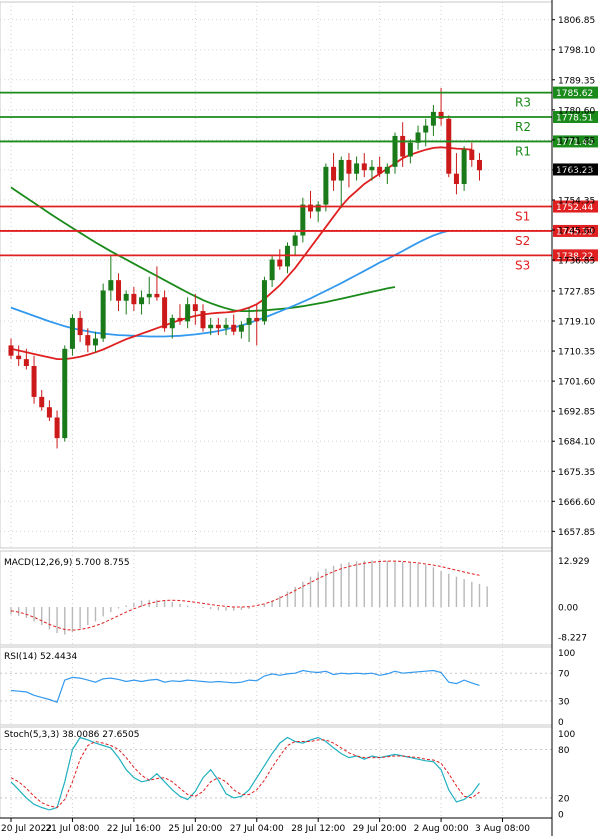 The height and width of the screenshot is (836, 600). What do you see at coordinates (40, 657) in the screenshot?
I see `rsi-title: RSI(14) 52.4434` at bounding box center [40, 657].